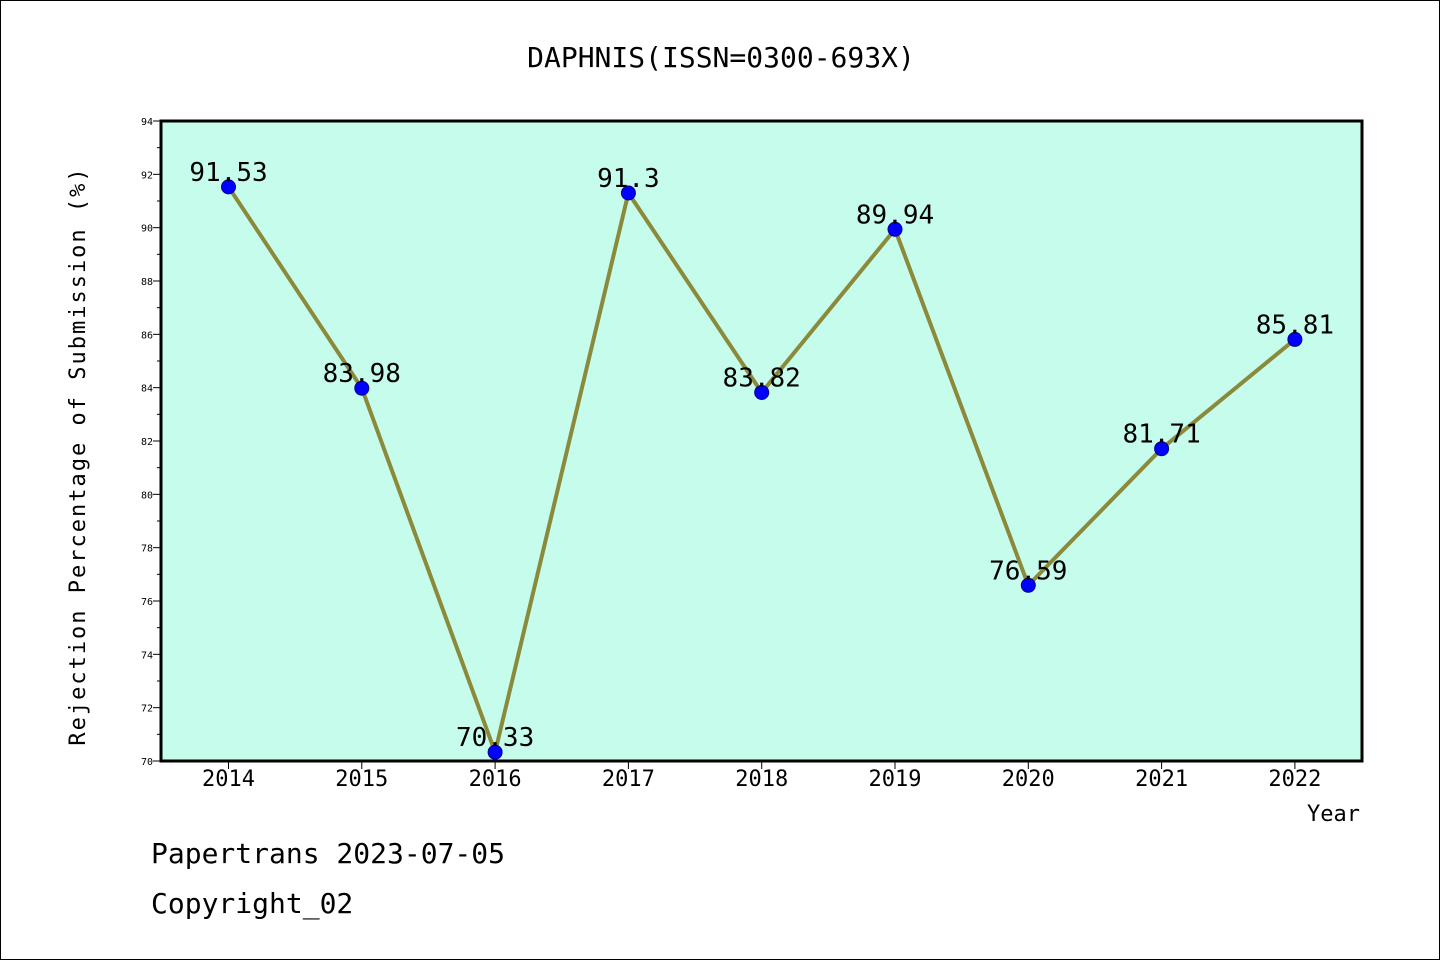 The width and height of the screenshot is (1440, 960). I want to click on x-axis-label: Year, so click(1333, 814).